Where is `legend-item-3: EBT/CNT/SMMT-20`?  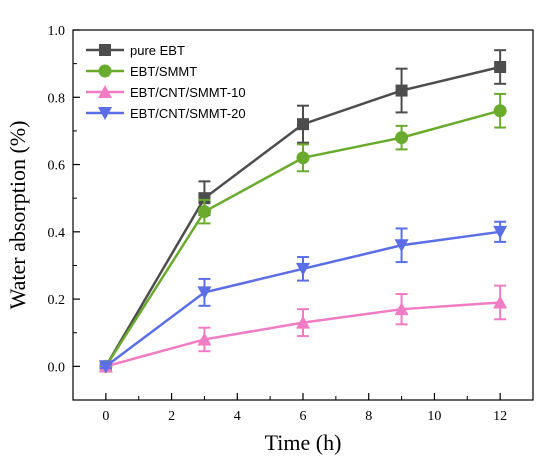
legend-item-3: EBT/CNT/SMMT-20 is located at coordinates (166, 113).